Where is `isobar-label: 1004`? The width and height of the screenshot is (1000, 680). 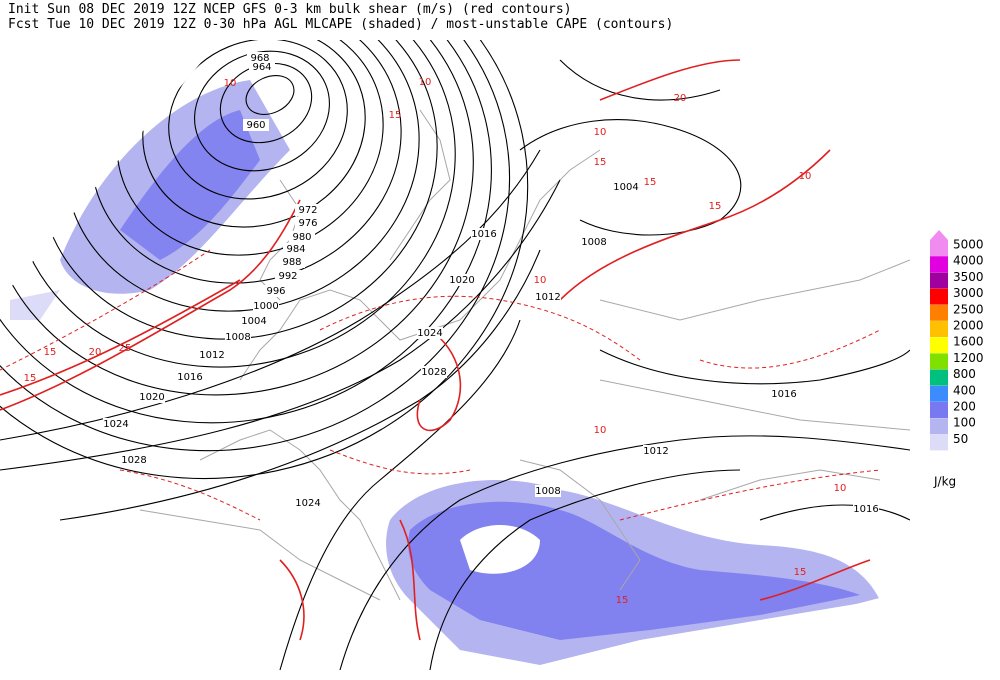 isobar-label: 1004 is located at coordinates (253, 321).